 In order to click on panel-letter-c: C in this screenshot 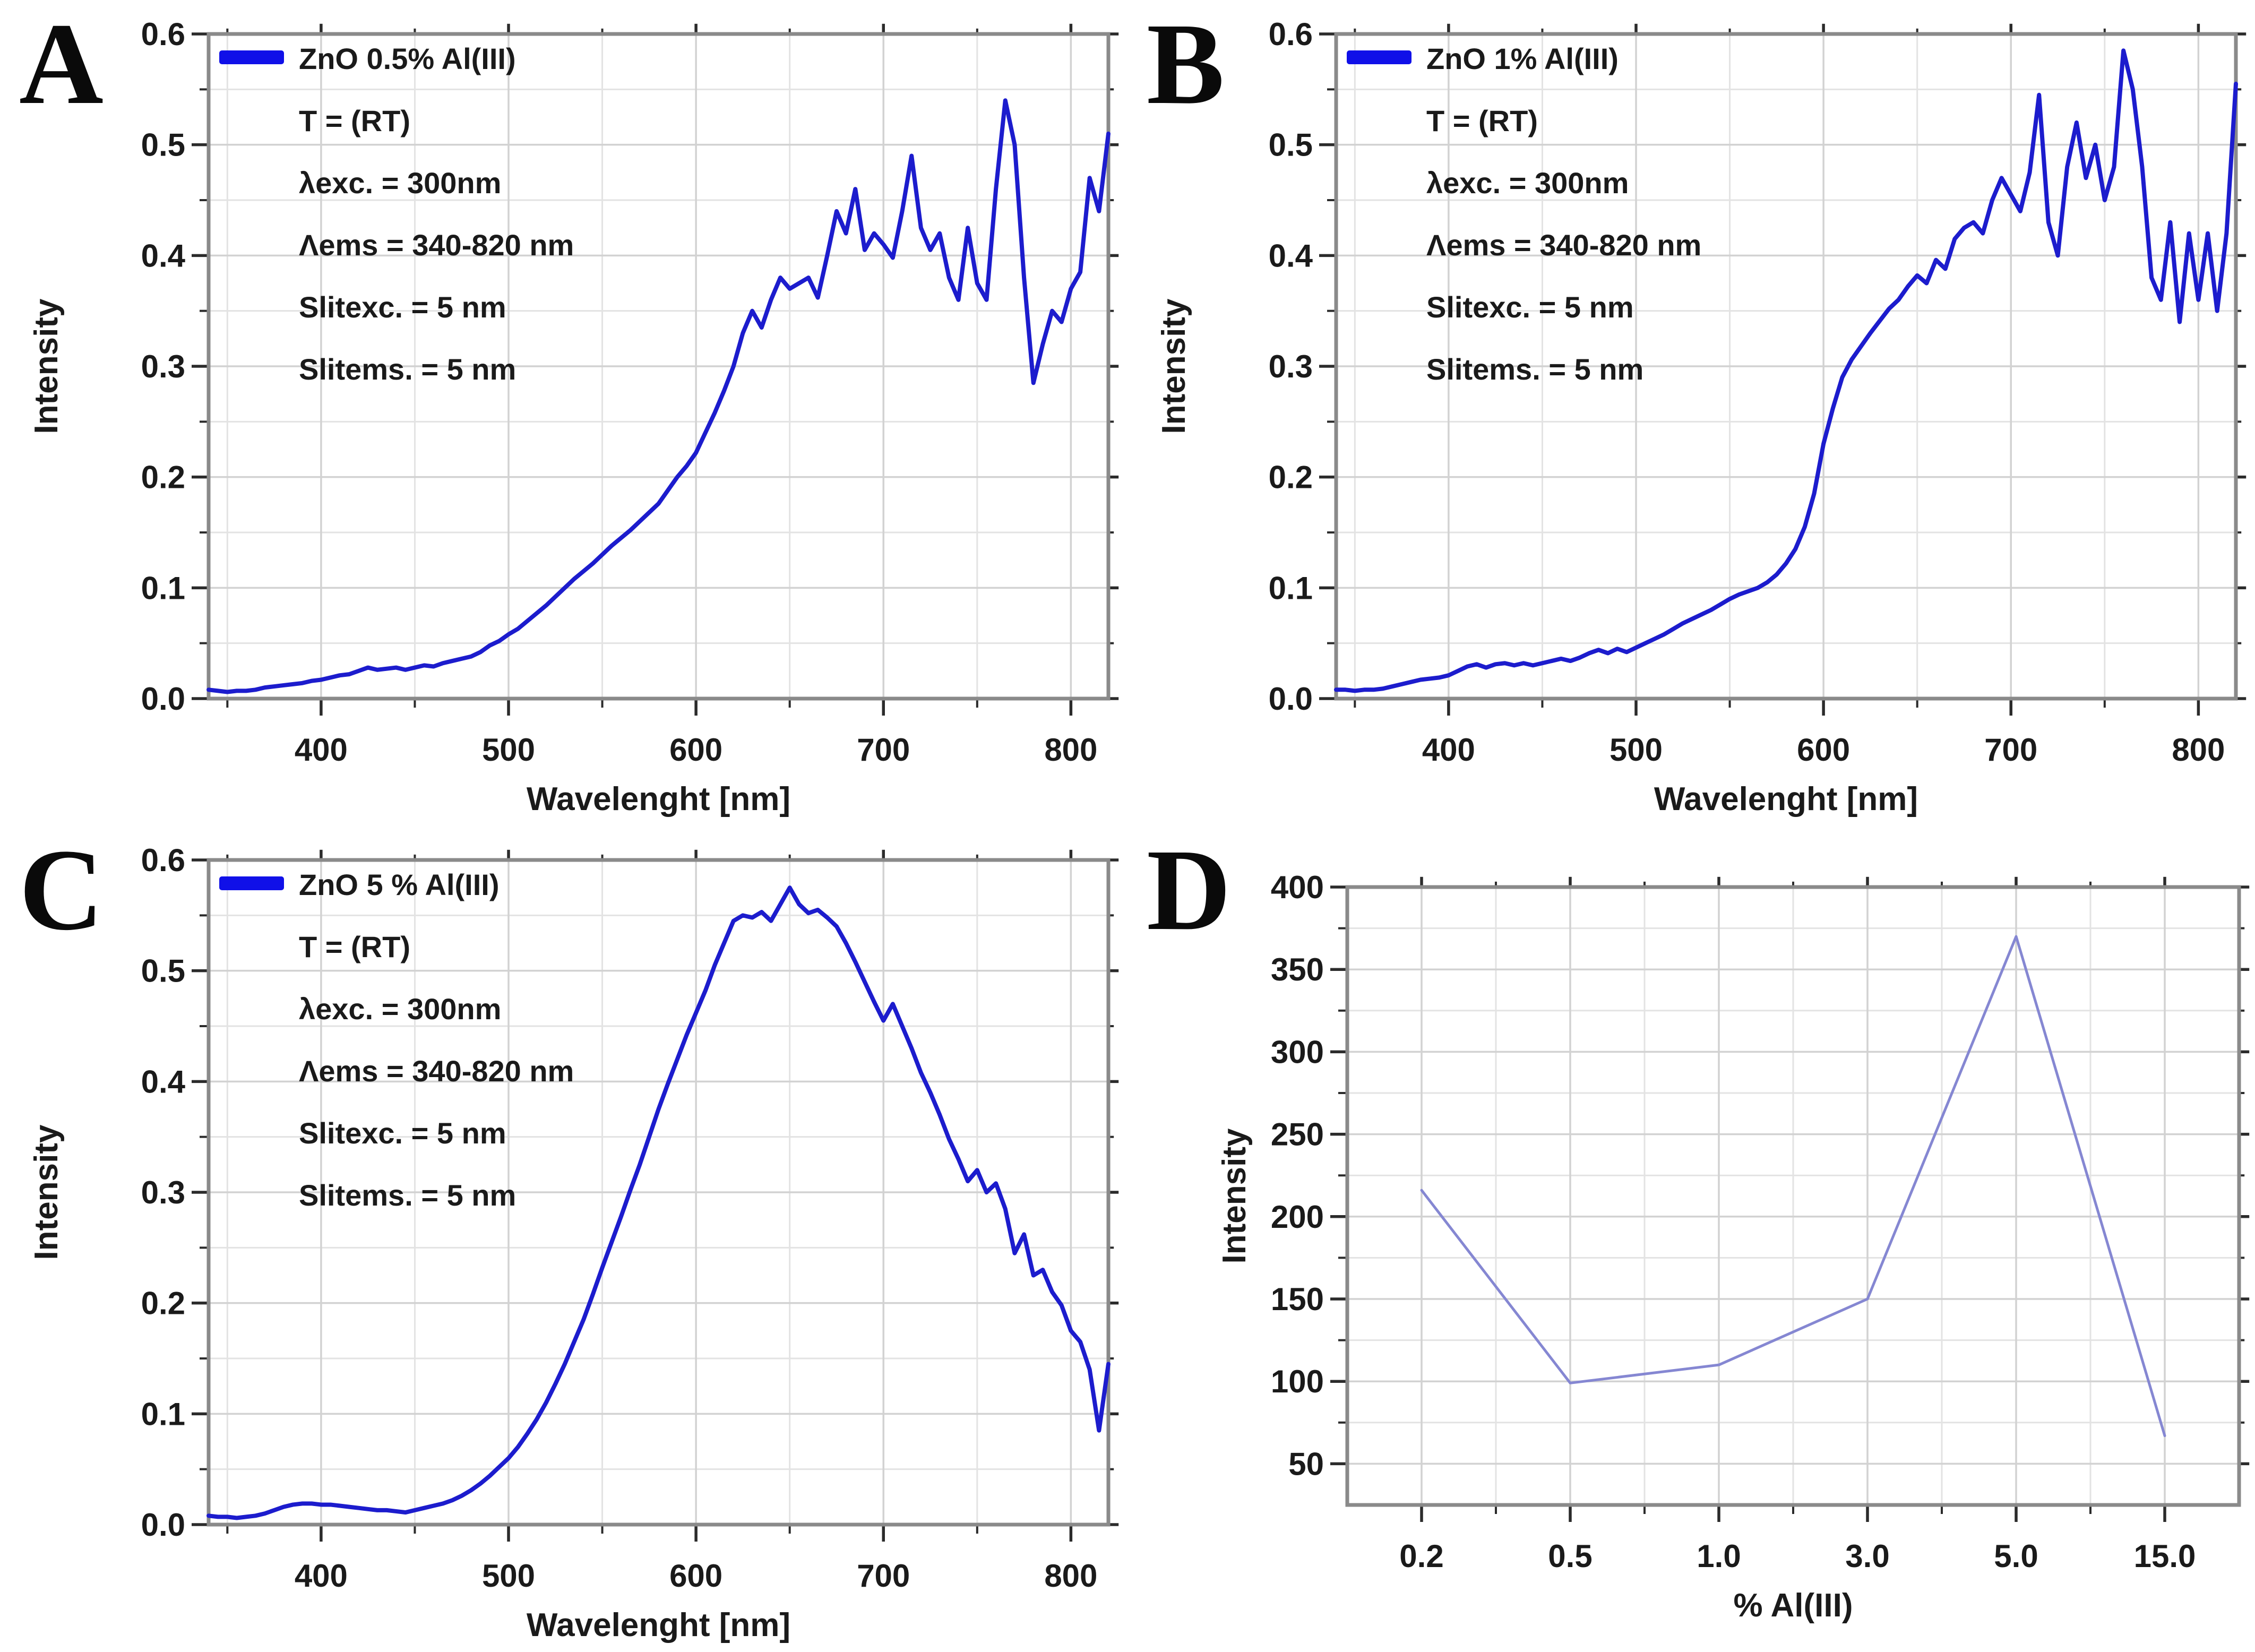, I will do `click(62, 889)`.